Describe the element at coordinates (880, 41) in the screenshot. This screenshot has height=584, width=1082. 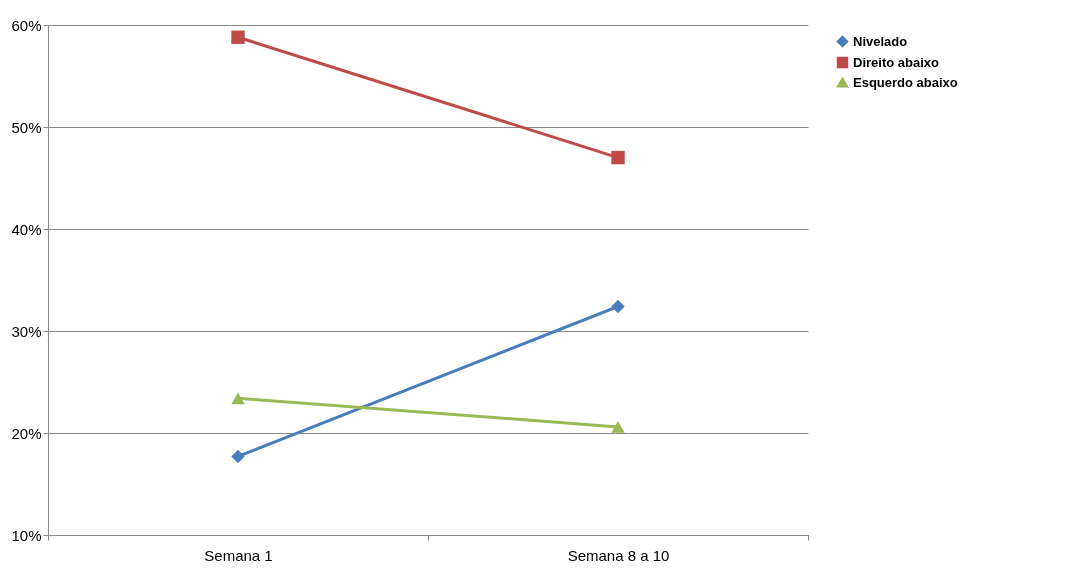
I see `legend-label: Nivelado` at that location.